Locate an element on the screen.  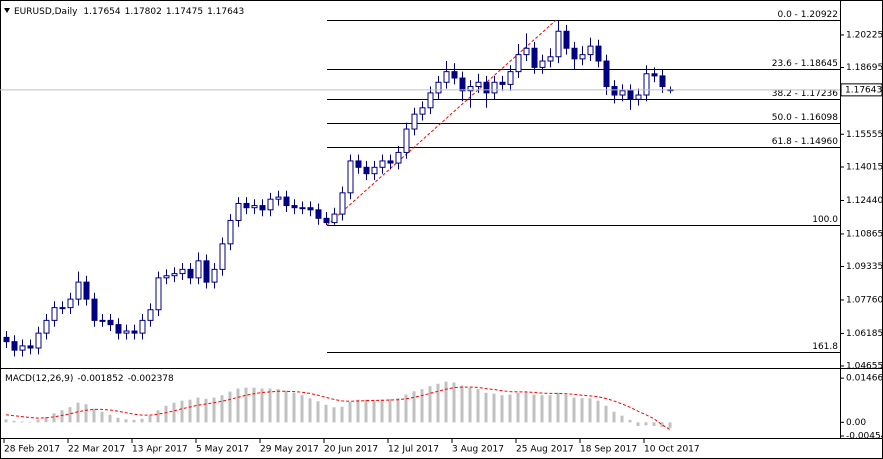
x-tick-label: 10 Oct 2017 is located at coordinates (672, 450).